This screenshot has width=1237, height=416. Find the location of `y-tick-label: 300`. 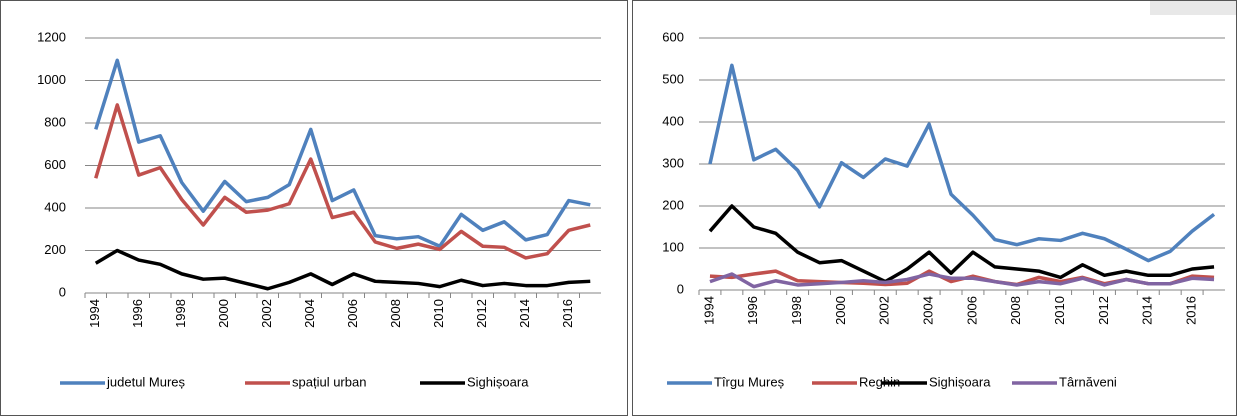

y-tick-label: 300 is located at coordinates (673, 162).